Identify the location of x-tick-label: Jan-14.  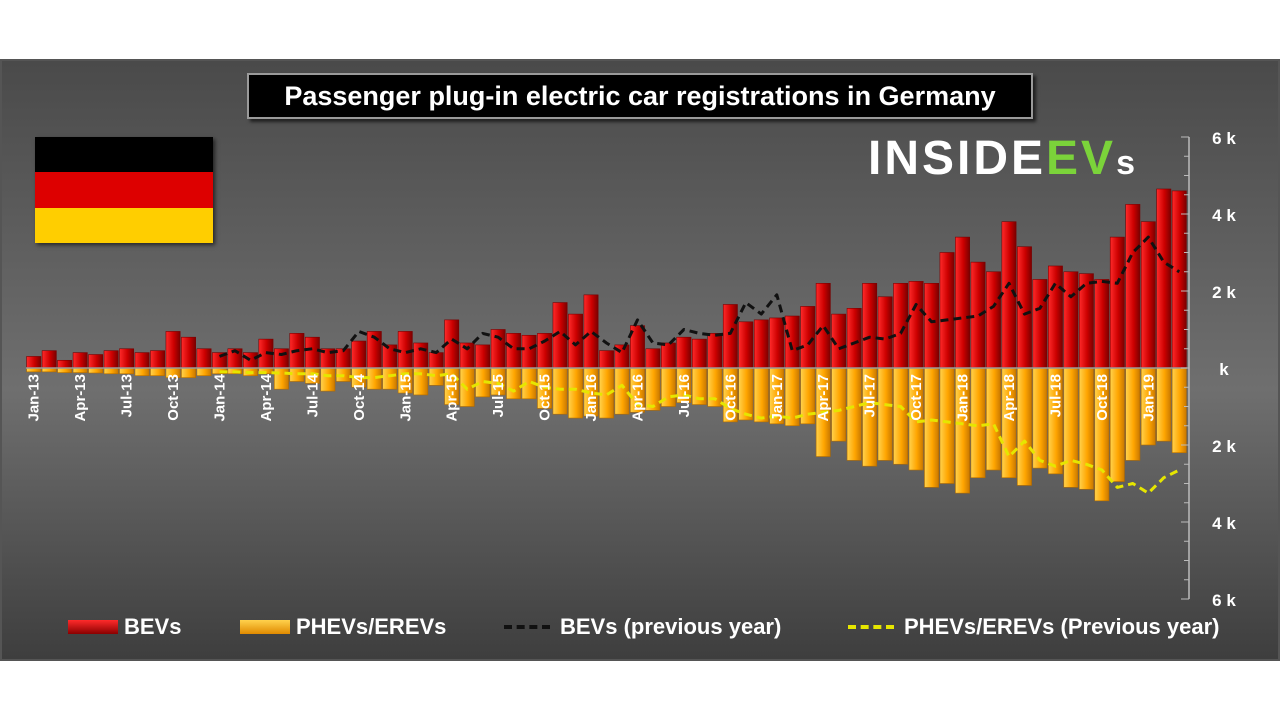
(220, 397).